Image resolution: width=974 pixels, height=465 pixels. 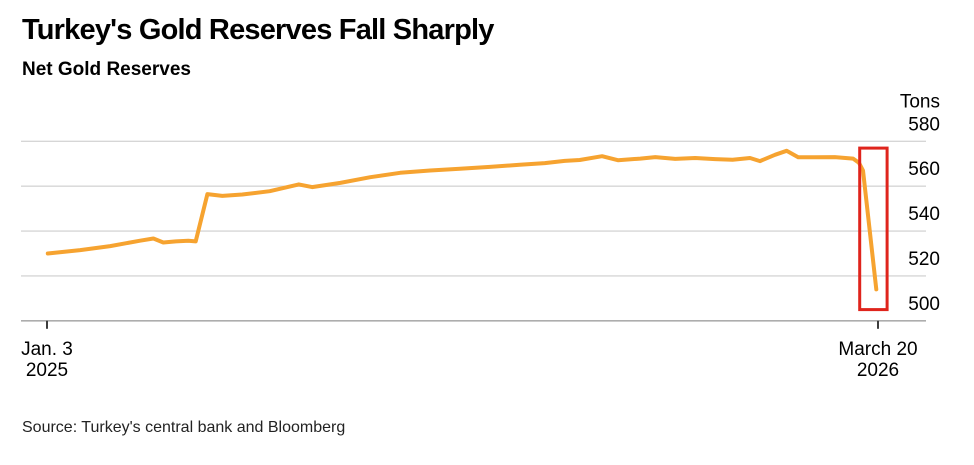 What do you see at coordinates (47, 370) in the screenshot?
I see `x-axis-tick-label-line2: 2025` at bounding box center [47, 370].